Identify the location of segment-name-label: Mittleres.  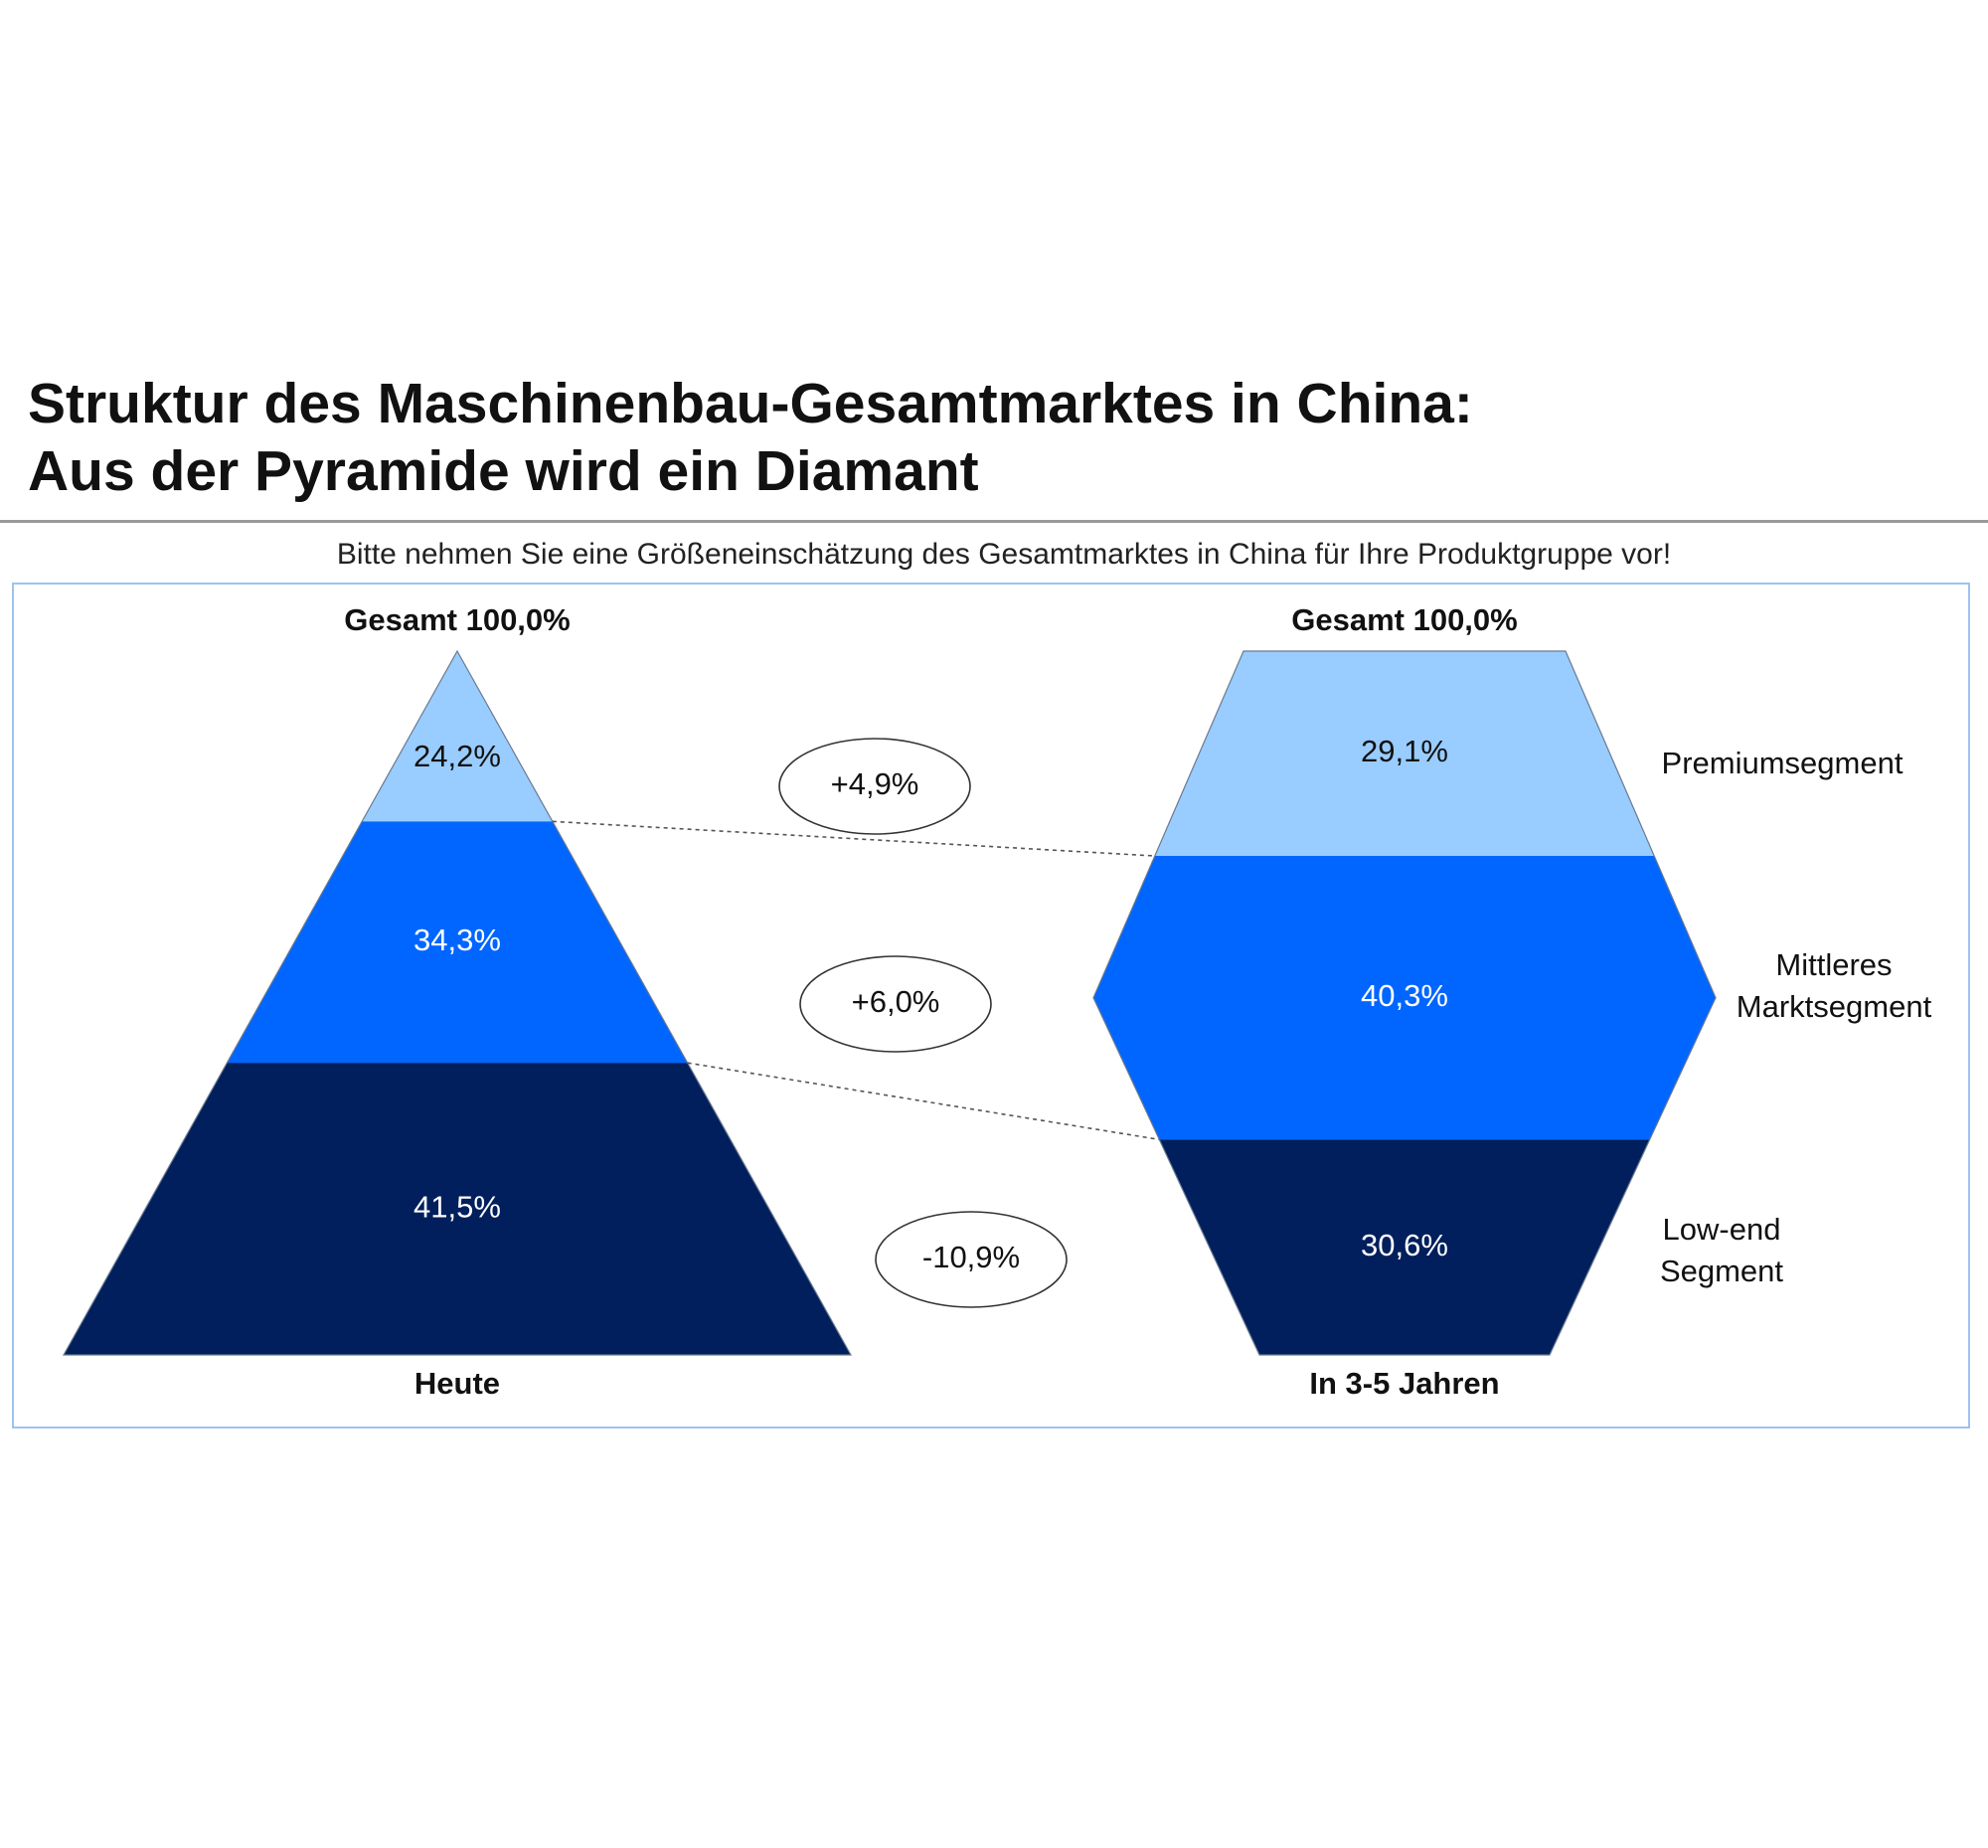
(1833, 964).